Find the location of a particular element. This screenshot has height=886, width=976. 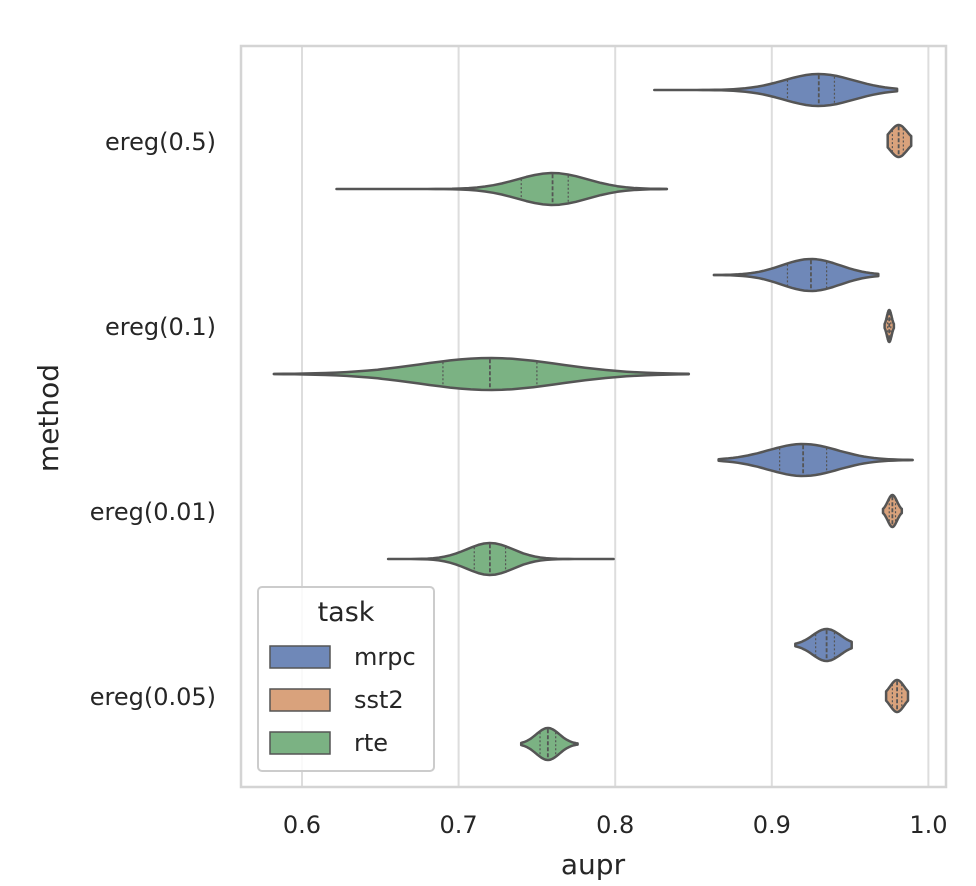

y-tick-label: ereg(0.5) is located at coordinates (160, 142).